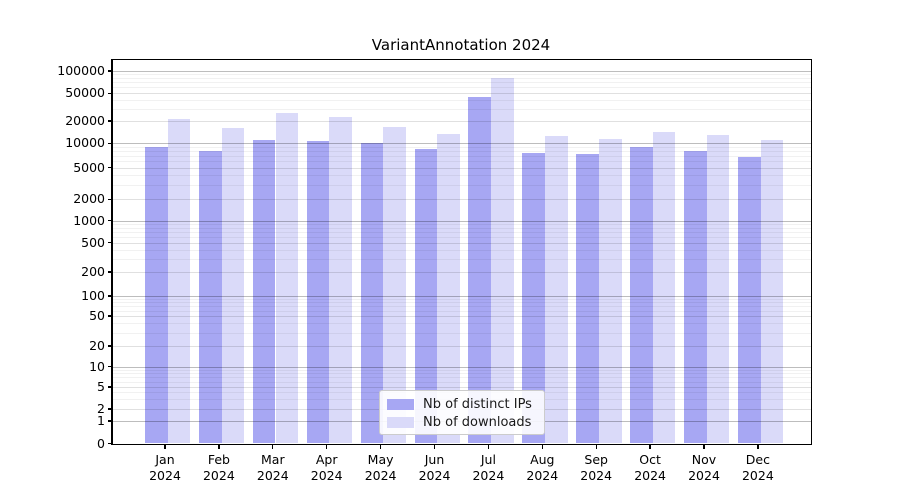  Describe the element at coordinates (380, 467) in the screenshot. I see `x-axis-tick-label: May 2024` at that location.